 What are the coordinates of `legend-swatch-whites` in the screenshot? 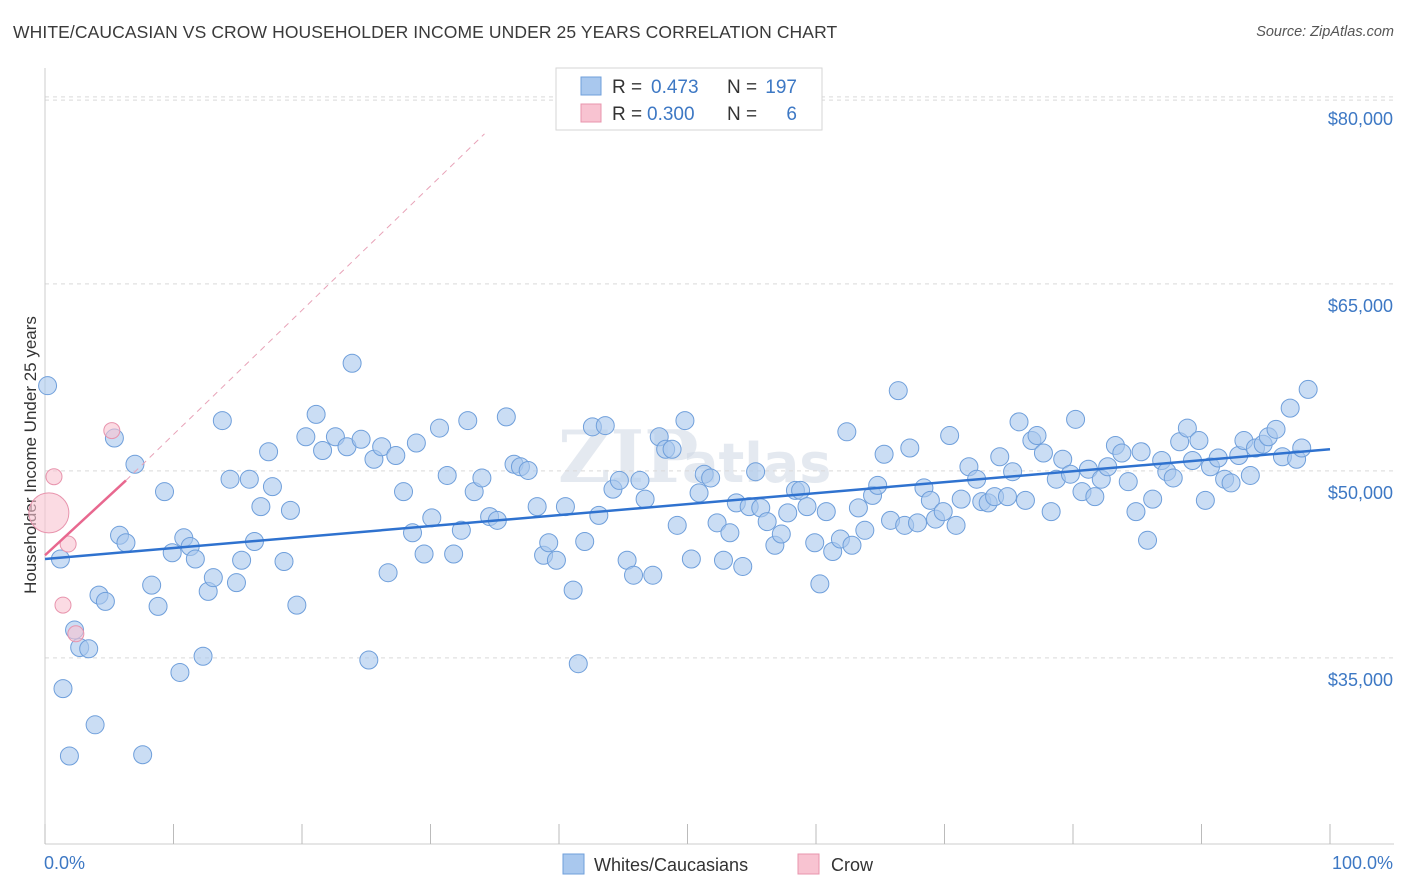 It's located at (591, 86).